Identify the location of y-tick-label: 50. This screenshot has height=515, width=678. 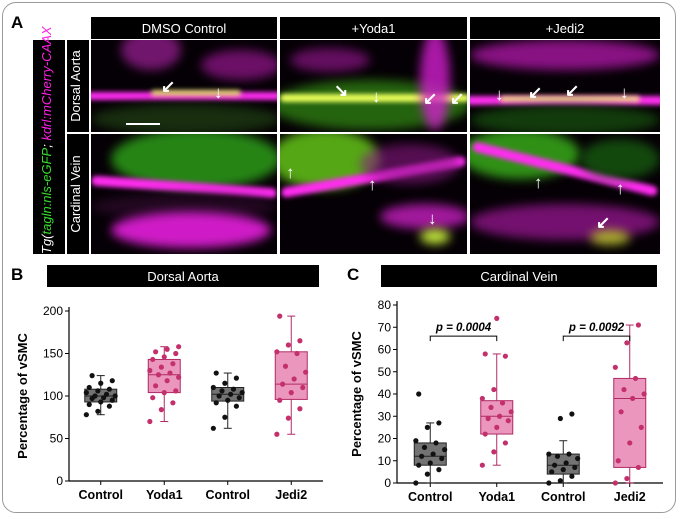
(385, 372).